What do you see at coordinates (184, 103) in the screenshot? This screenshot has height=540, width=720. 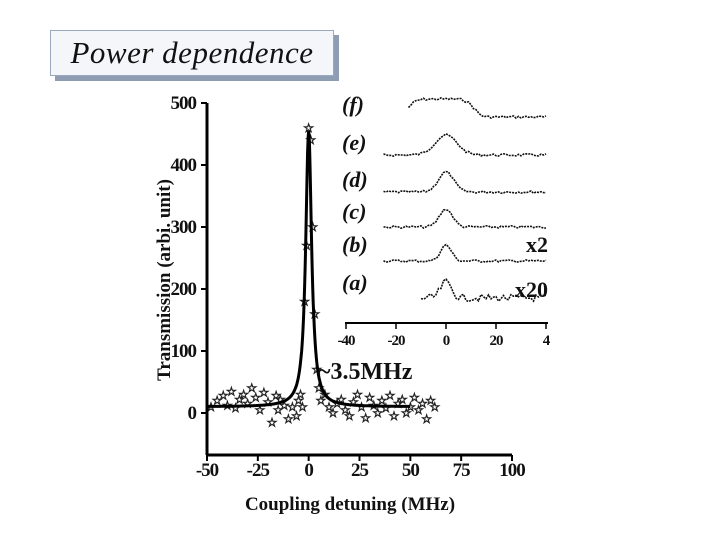 I see `main-y-tick-label: 500` at bounding box center [184, 103].